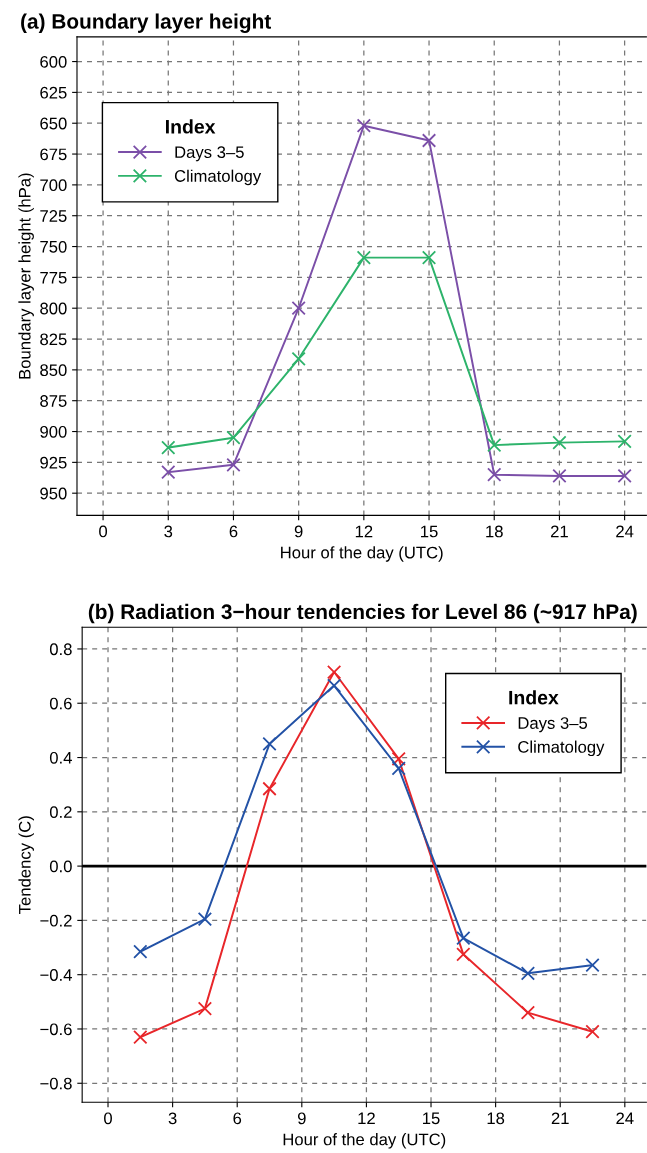 Image resolution: width=647 pixels, height=1153 pixels. What do you see at coordinates (146, 23) in the screenshot?
I see `chart-title: (a) Boundary layer height` at bounding box center [146, 23].